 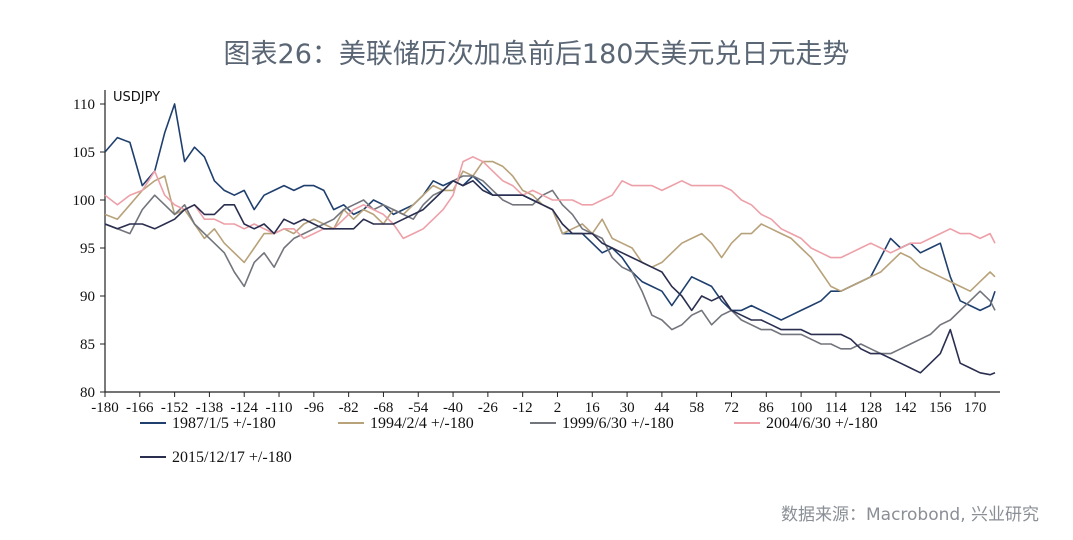 What do you see at coordinates (558, 408) in the screenshot?
I see `x-tick-label: 2` at bounding box center [558, 408].